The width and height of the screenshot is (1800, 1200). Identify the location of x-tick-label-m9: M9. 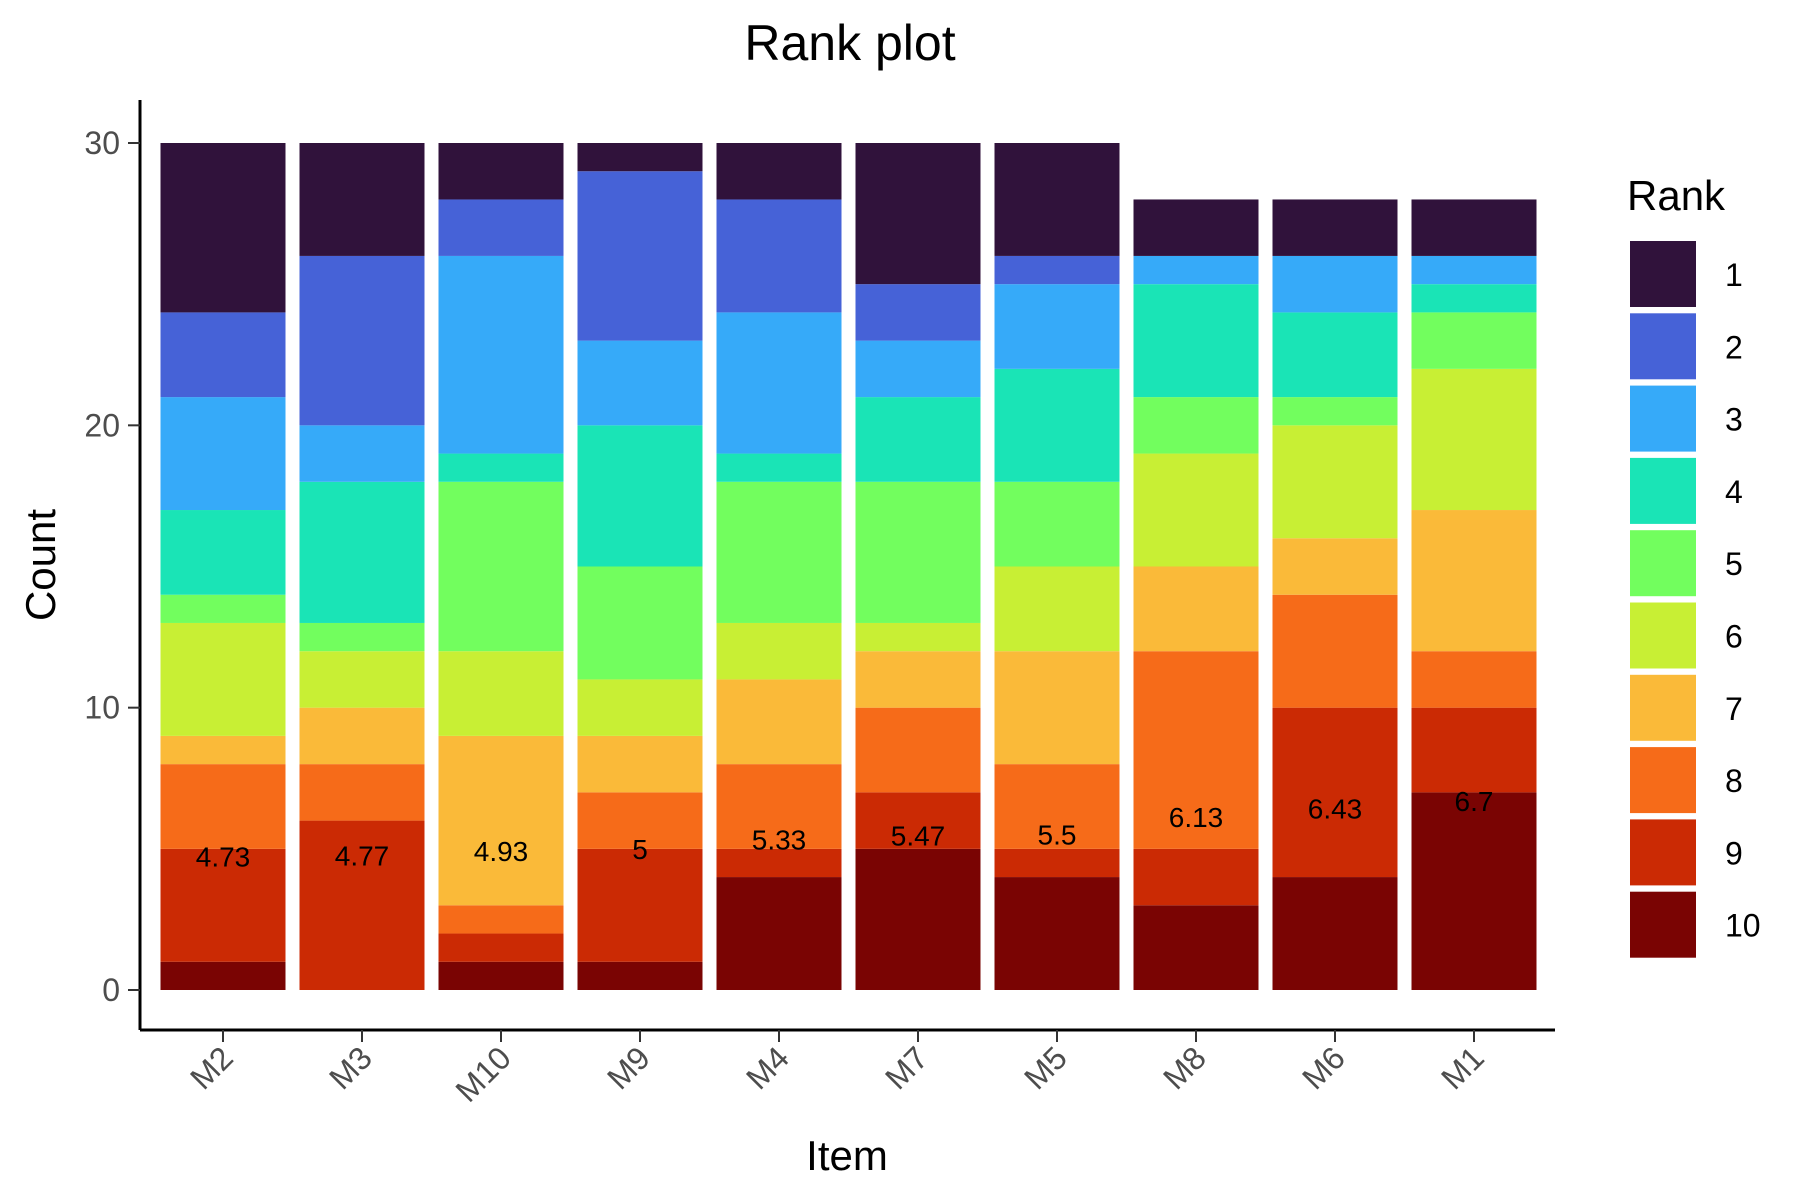
(628, 1067).